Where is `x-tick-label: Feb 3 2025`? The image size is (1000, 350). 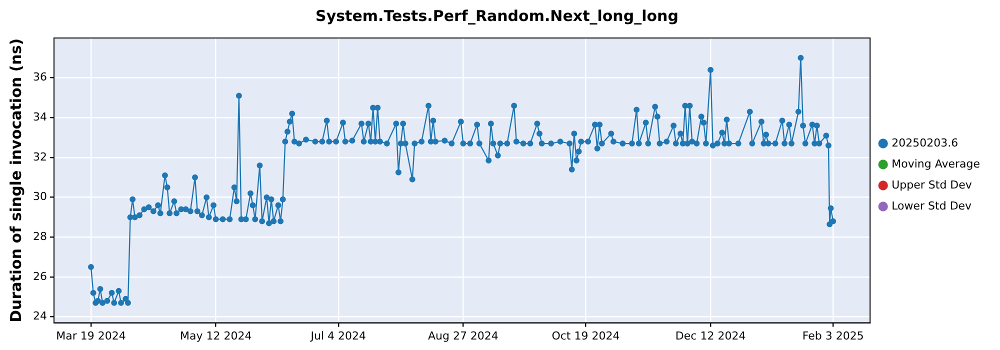
x-tick-label: Feb 3 2025 is located at coordinates (833, 335).